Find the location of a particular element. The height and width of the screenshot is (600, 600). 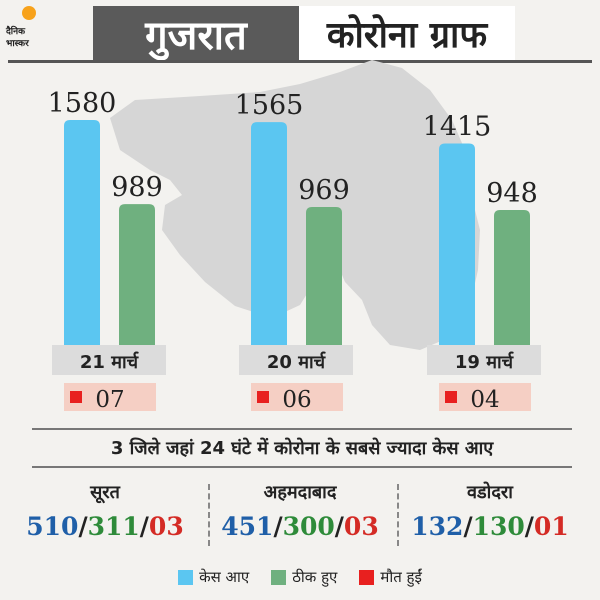

city-ahmedabad: अहमदाबाद 451/300/03 is located at coordinates (300, 510).